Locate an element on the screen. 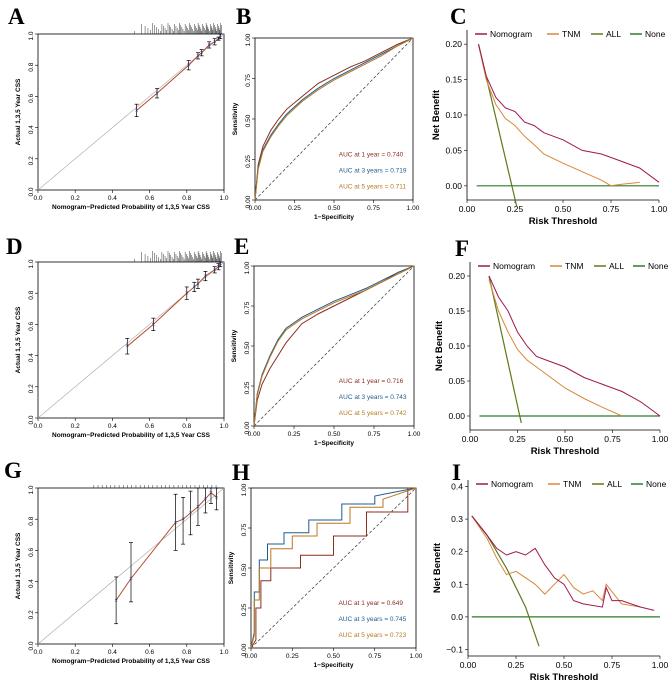  panel-label: H is located at coordinates (241, 472).